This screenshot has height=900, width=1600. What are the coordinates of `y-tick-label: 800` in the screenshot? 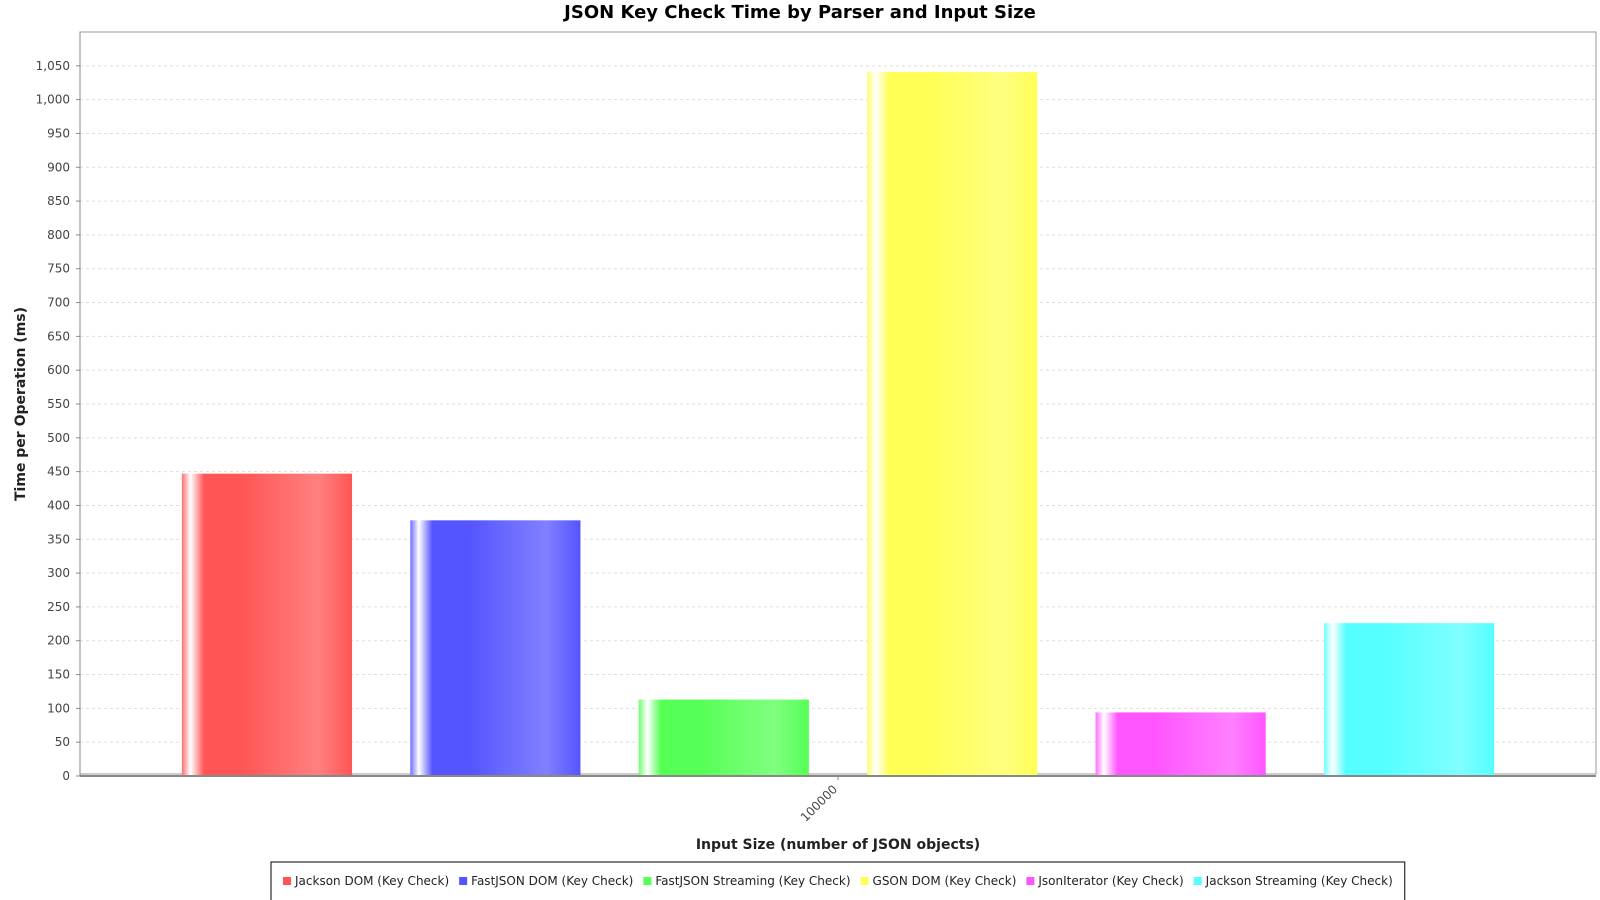 It's located at (58, 235).